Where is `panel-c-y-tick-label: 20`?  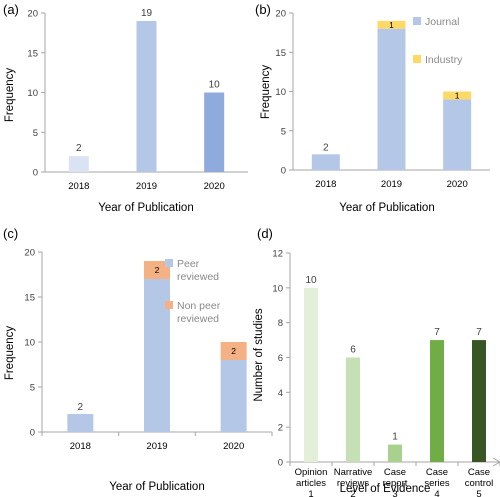 panel-c-y-tick-label: 20 is located at coordinates (29, 253).